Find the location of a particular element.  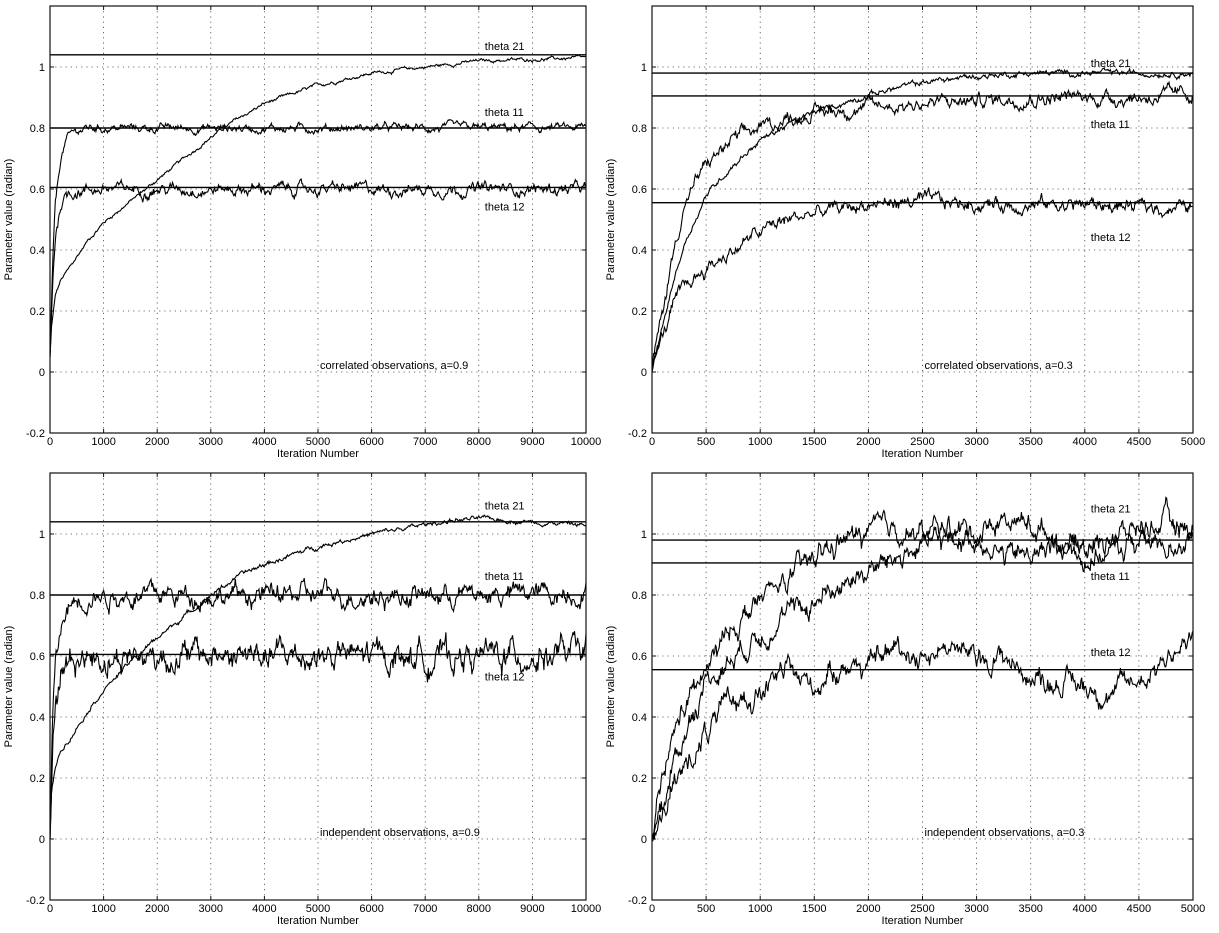

plot-annotation: independent observations, a=0.3 is located at coordinates (1005, 833).